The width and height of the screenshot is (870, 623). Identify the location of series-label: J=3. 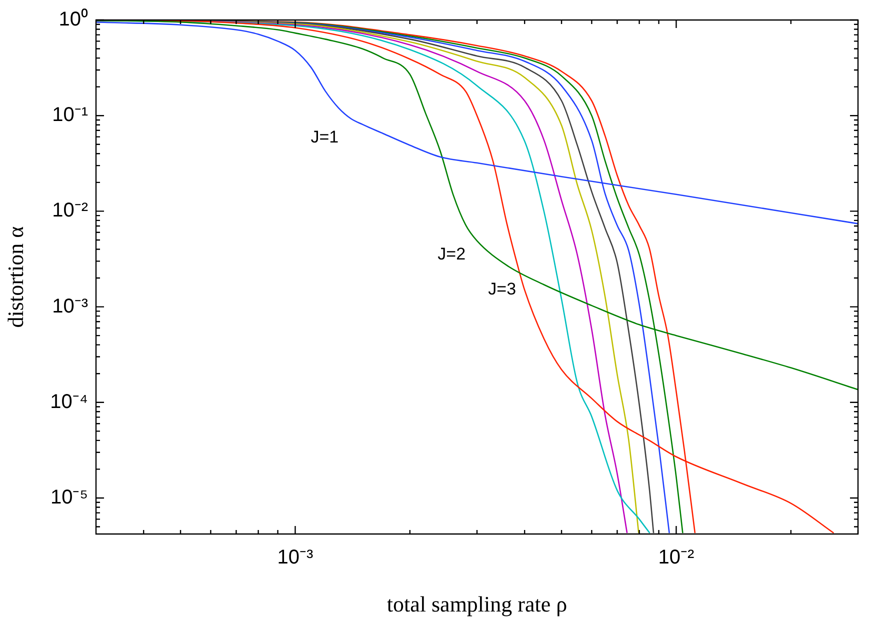
(502, 289).